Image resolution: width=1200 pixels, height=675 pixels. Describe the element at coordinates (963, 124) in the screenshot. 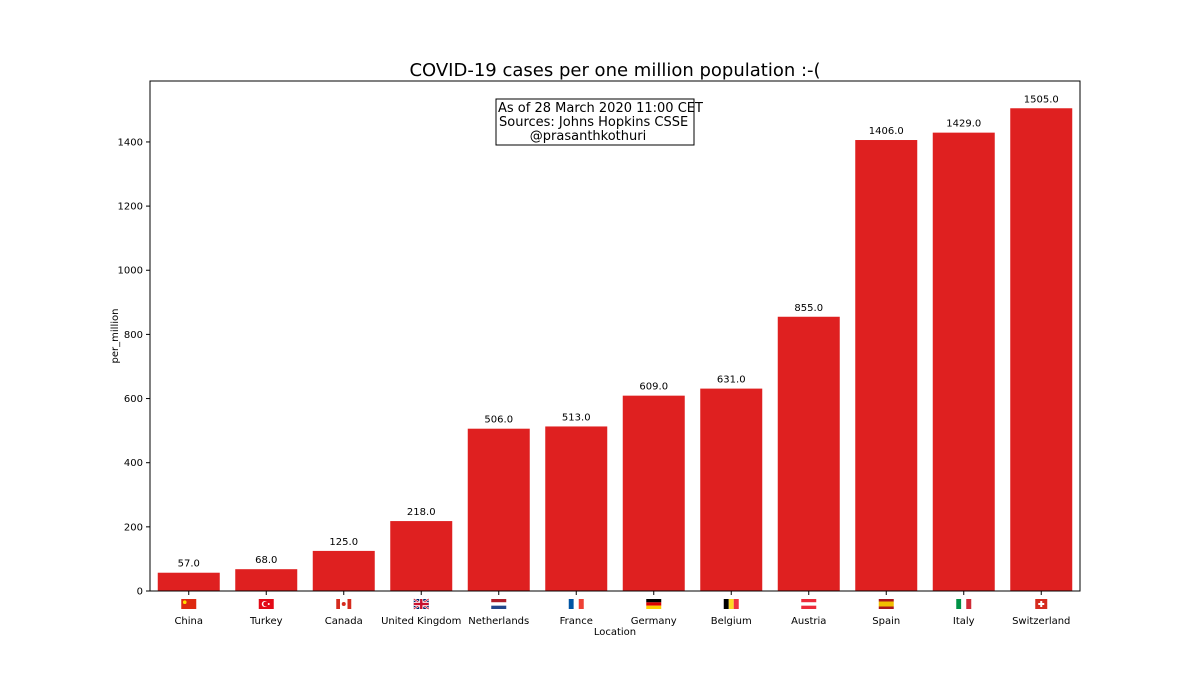

I see `bar-value-label: 1429.0` at that location.